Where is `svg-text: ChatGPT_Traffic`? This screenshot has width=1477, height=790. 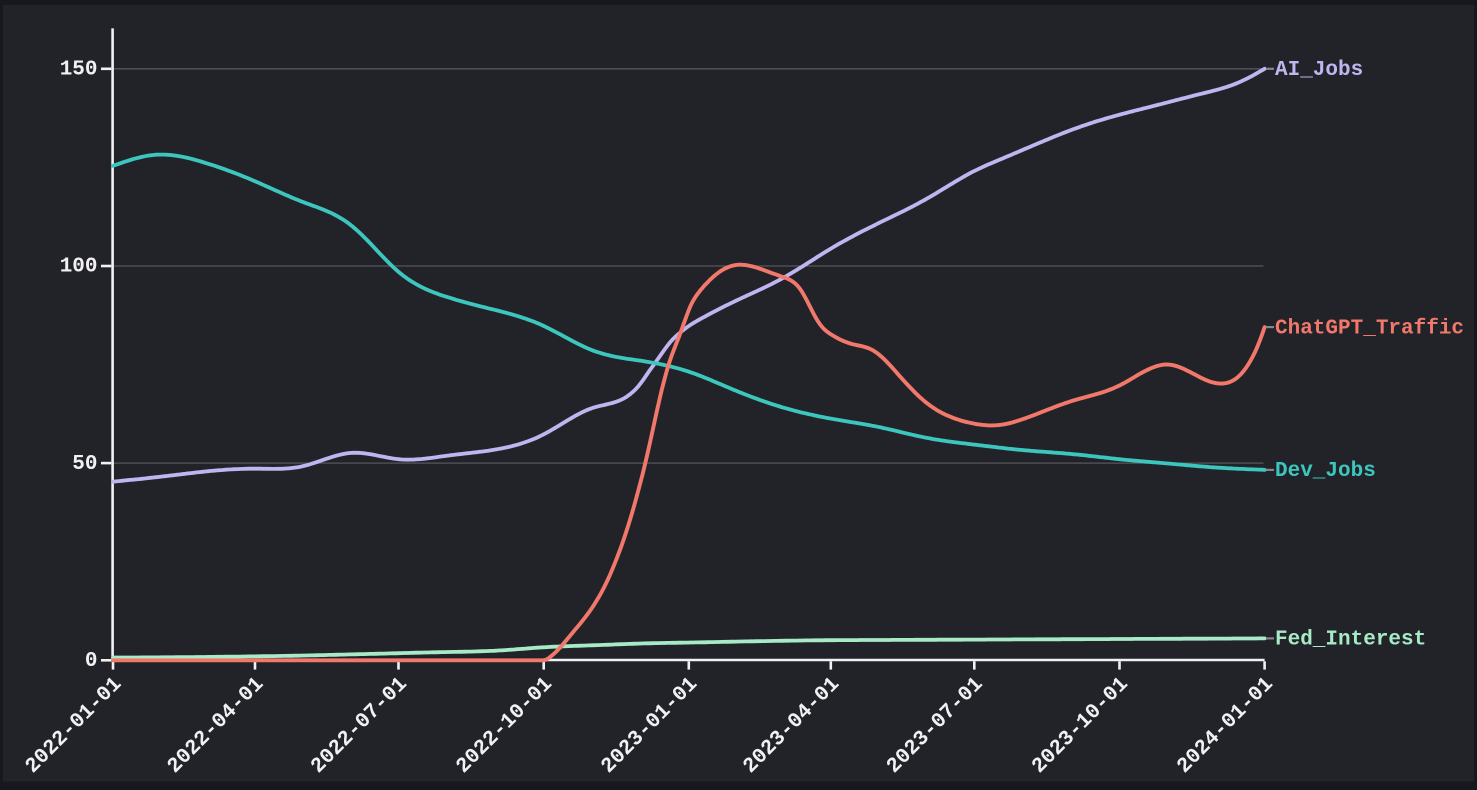
svg-text: ChatGPT_Traffic is located at coordinates (1369, 328).